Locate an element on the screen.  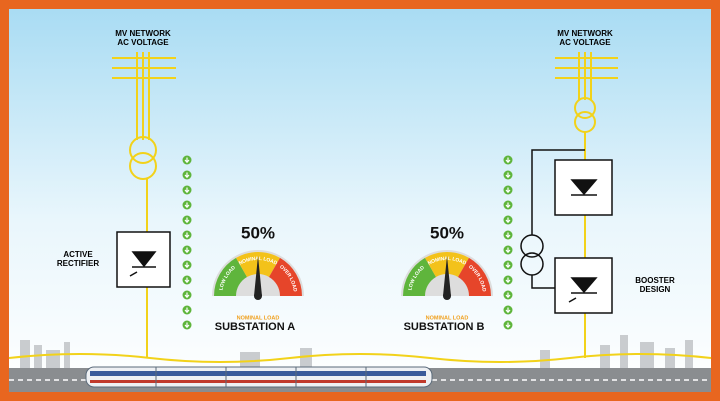
substation-name: SUBSTATION B is located at coordinates (444, 327).